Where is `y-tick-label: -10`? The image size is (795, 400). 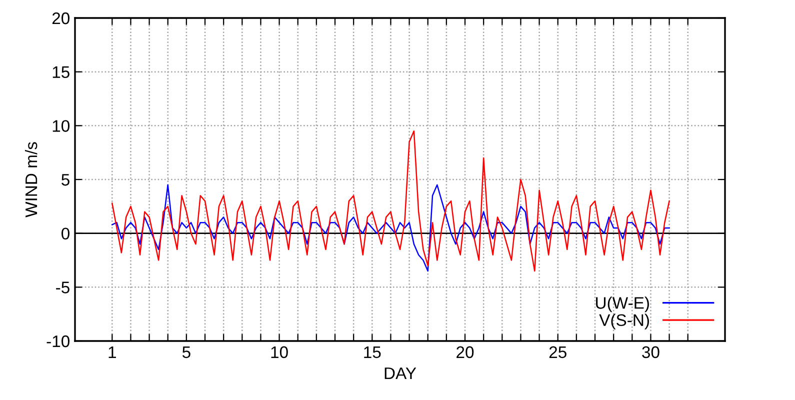 y-tick-label: -10 is located at coordinates (58, 341).